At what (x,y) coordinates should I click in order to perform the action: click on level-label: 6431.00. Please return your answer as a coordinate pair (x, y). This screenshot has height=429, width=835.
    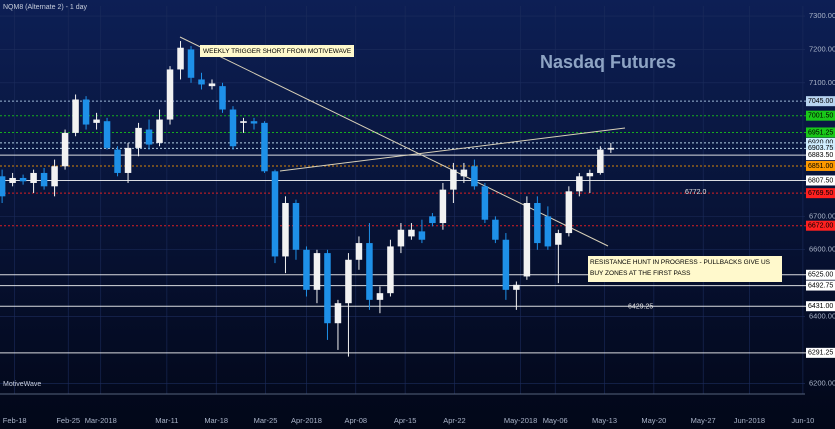
    Looking at the image, I should click on (820, 306).